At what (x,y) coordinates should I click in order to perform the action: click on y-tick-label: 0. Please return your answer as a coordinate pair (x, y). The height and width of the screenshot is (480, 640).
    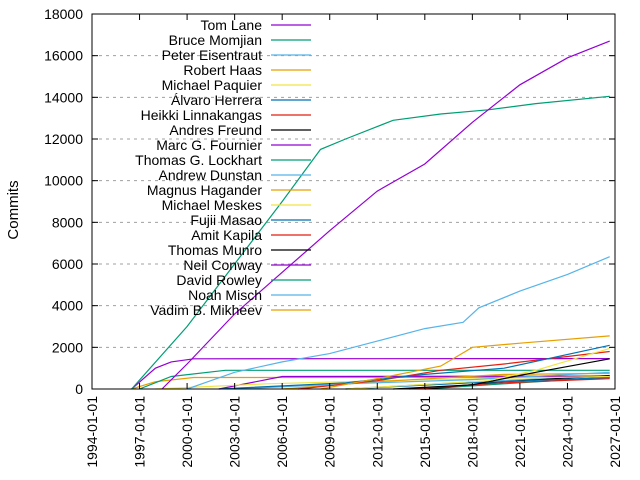
    Looking at the image, I should click on (79, 389).